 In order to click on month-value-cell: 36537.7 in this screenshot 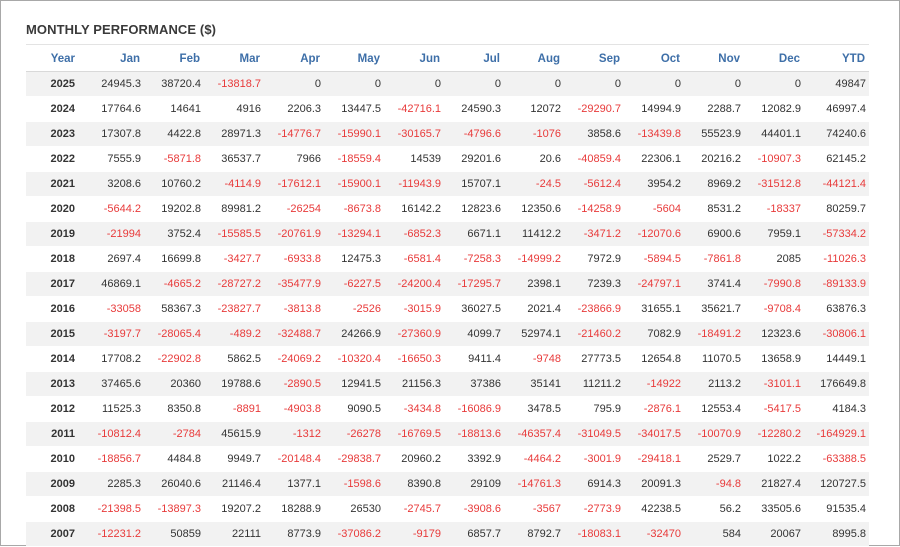, I will do `click(234, 159)`.